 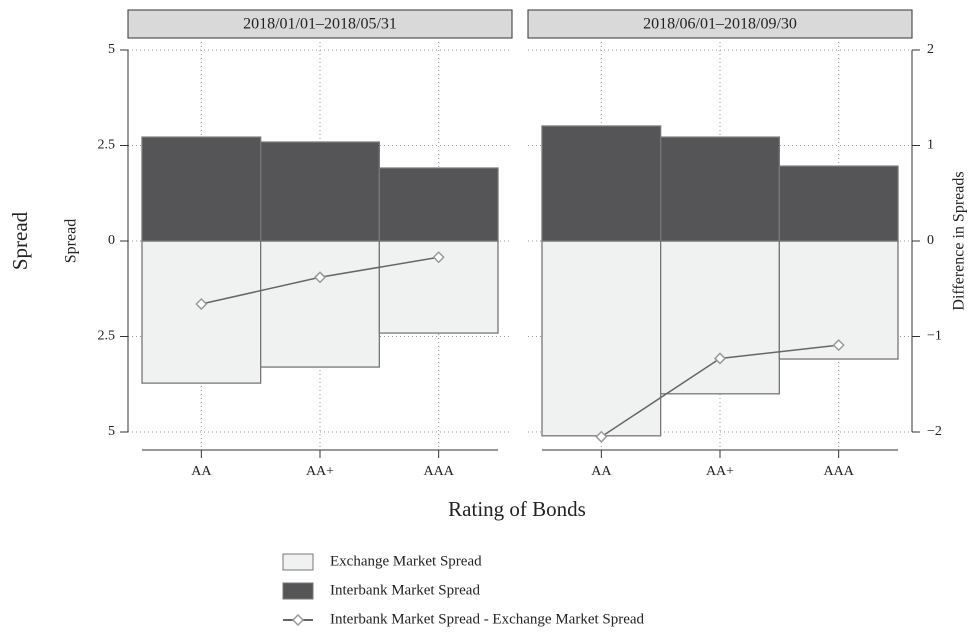 What do you see at coordinates (517, 509) in the screenshot?
I see `x-title: Rating of Bonds` at bounding box center [517, 509].